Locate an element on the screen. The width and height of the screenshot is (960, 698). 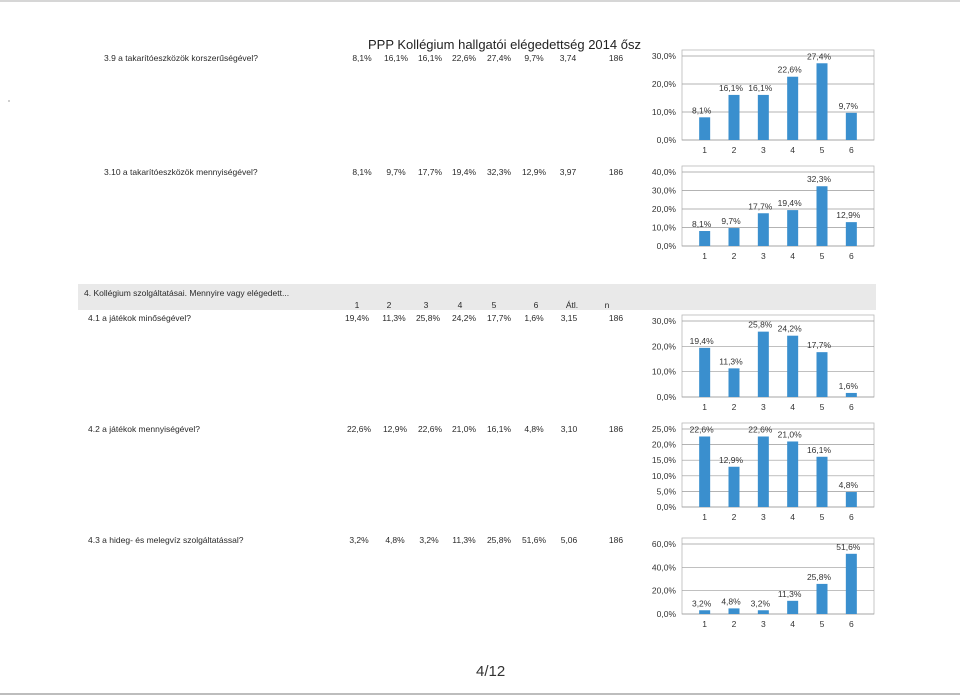
column-header: n is located at coordinates (607, 305).